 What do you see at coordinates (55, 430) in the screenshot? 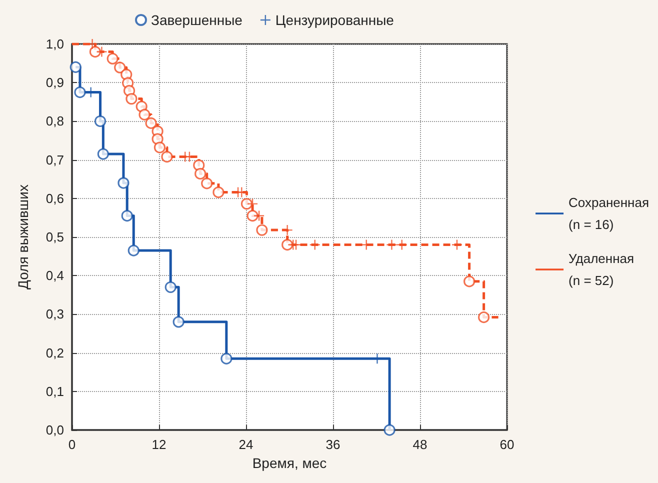
I see `y-tick-label: 0,0` at bounding box center [55, 430].